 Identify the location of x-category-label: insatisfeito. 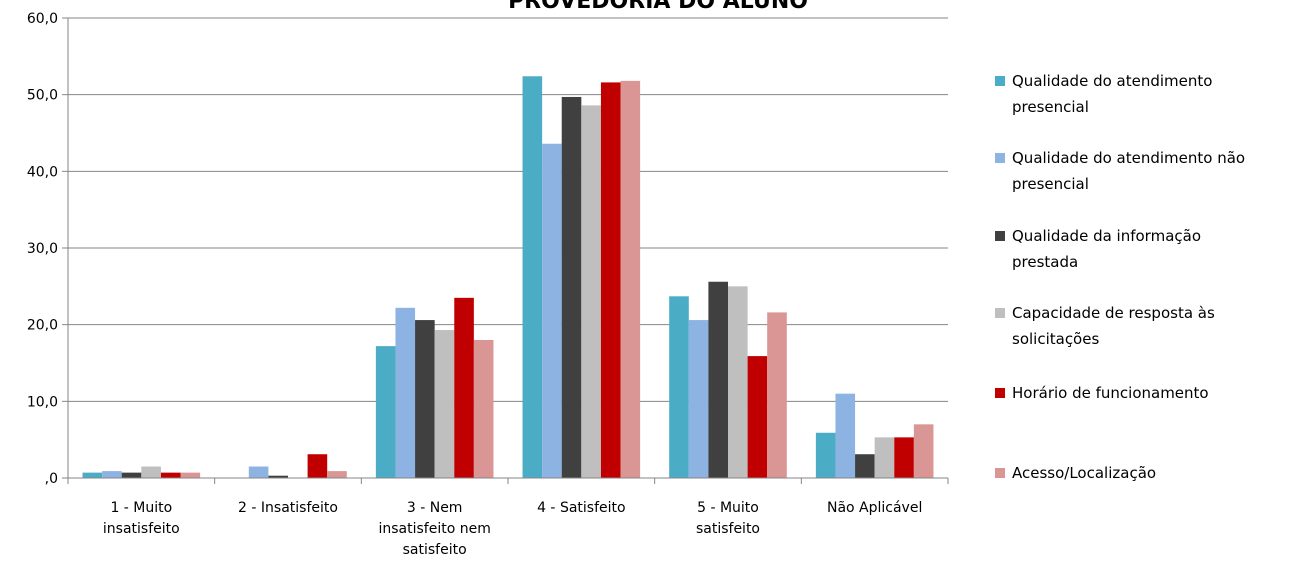
(141, 529).